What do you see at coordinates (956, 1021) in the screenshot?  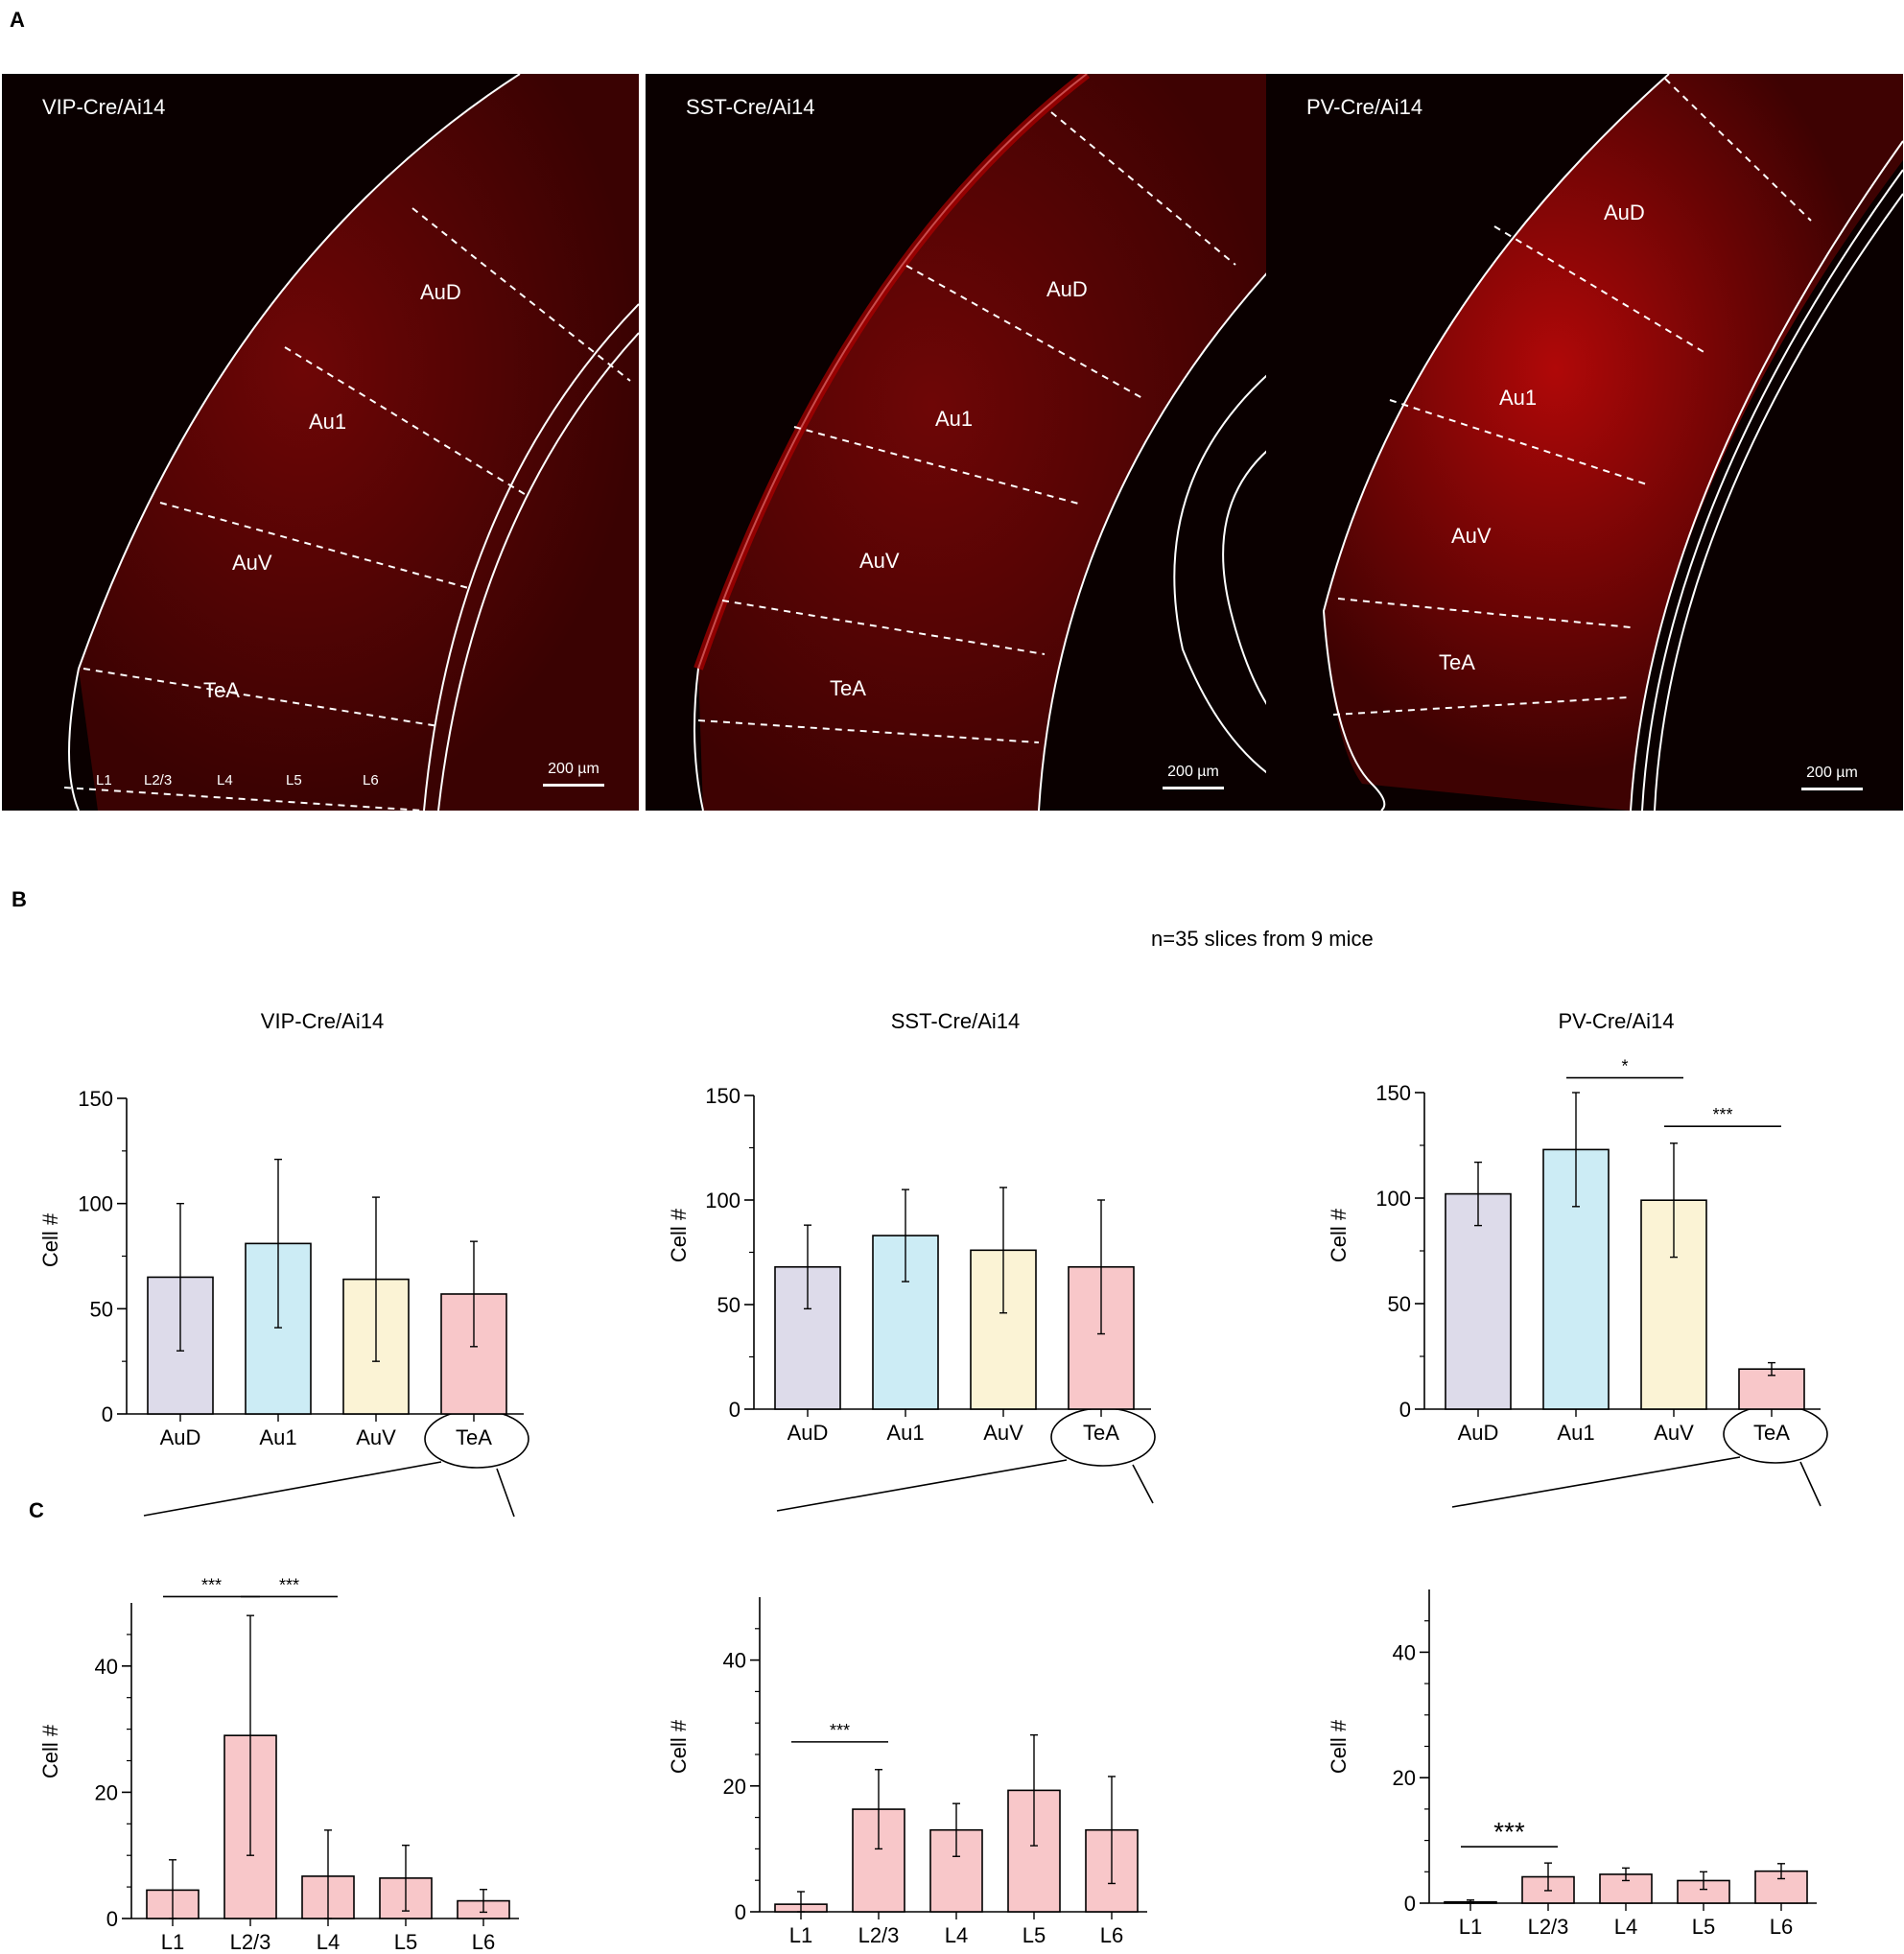 I see `chart-title-sst: SST-Cre/Ai14` at bounding box center [956, 1021].